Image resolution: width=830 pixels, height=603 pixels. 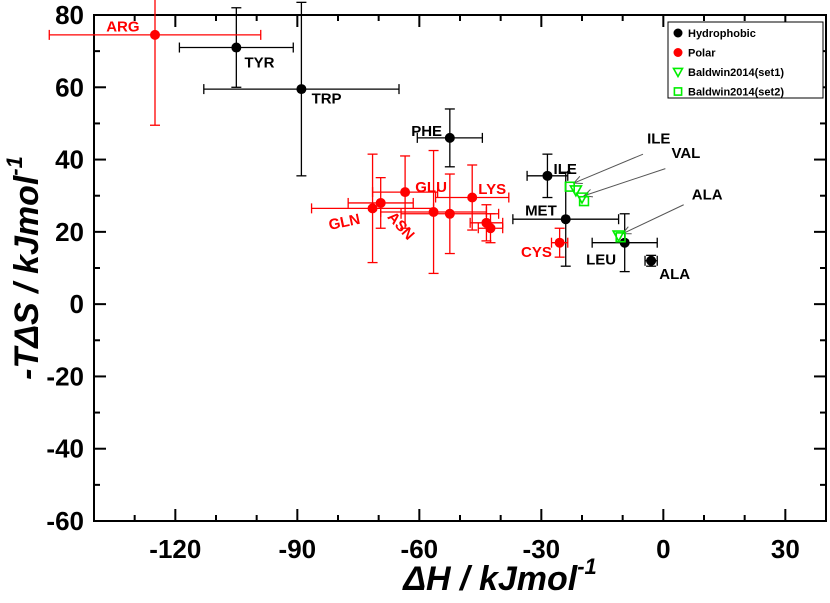 I want to click on y-axis-title: -TΔS / kJmol-1, so click(x=24, y=268).